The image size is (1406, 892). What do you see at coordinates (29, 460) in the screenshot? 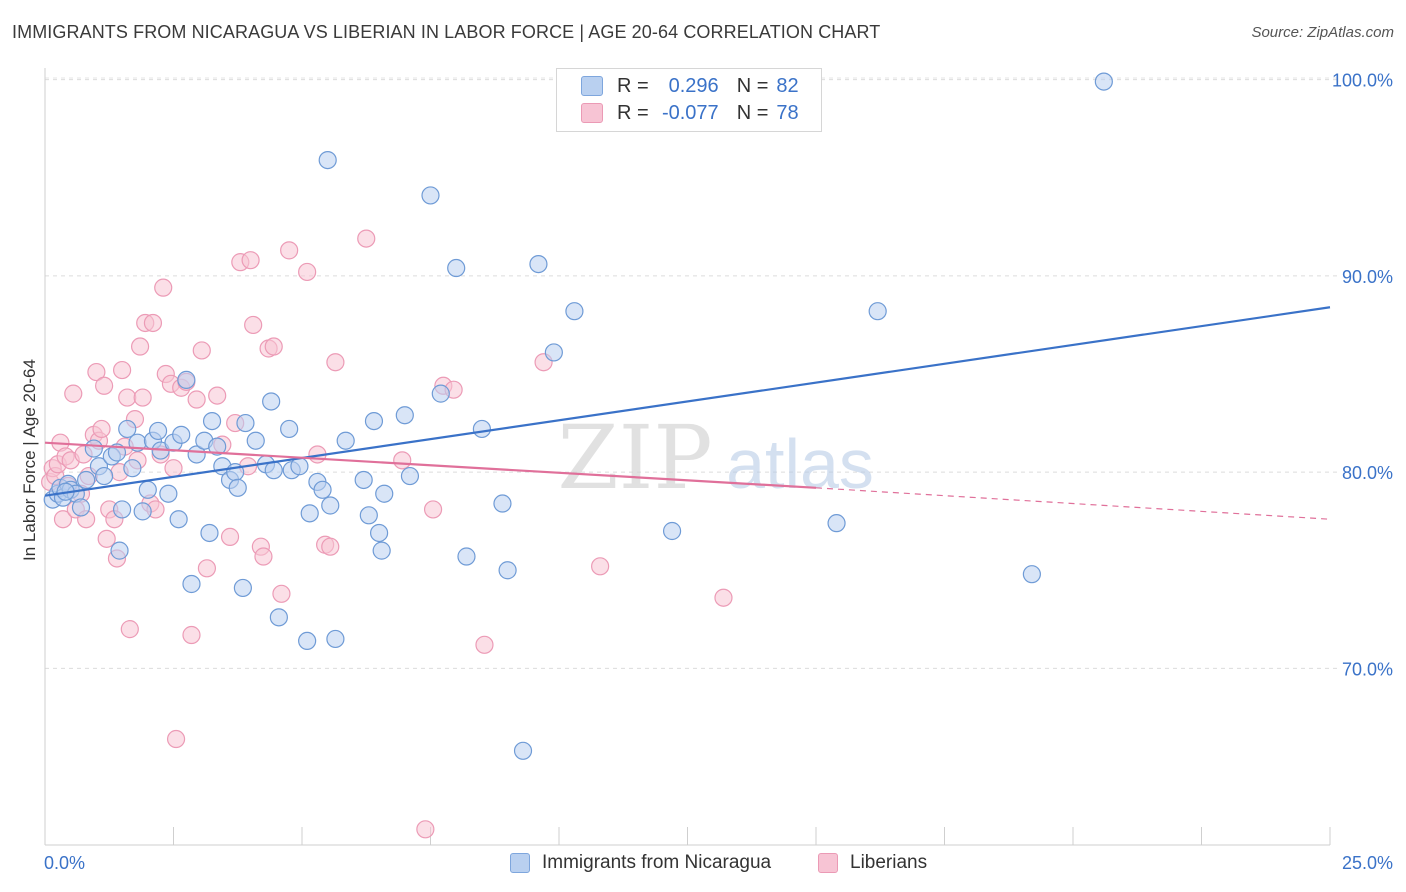
I see `y-axis-label: In Labor Force | Age 20-64` at bounding box center [29, 460].